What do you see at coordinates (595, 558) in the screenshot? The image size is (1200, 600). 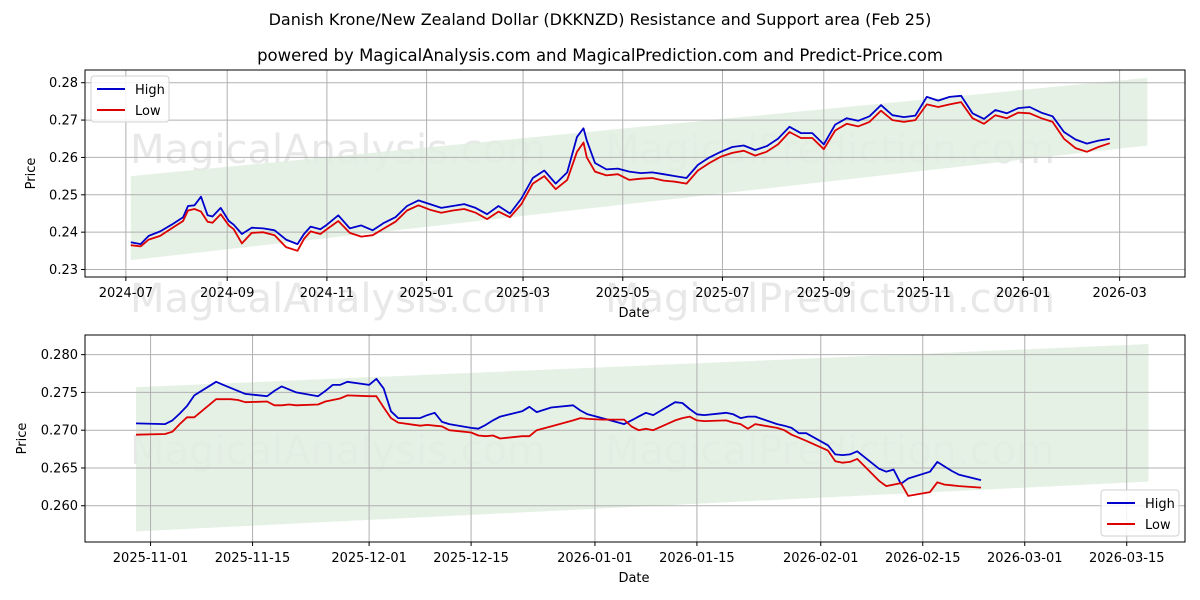 I see `x-tick-label: 2026-01-01` at bounding box center [595, 558].